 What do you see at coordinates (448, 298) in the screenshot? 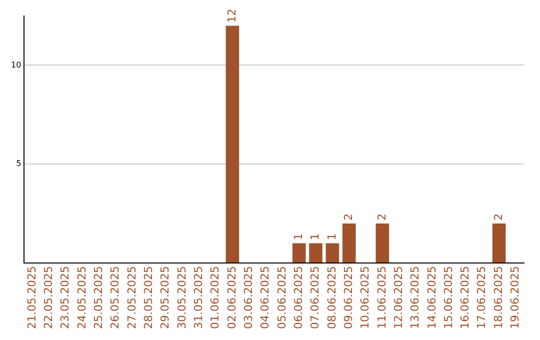
I see `x-tick-label: 15.06.2025` at bounding box center [448, 298].